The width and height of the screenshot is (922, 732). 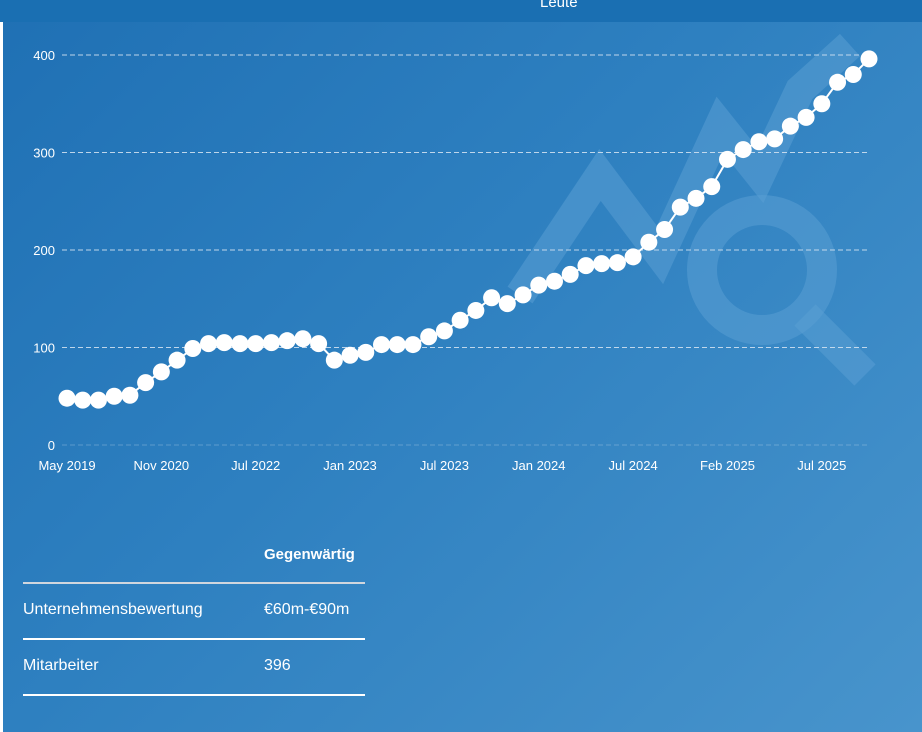 What do you see at coordinates (255, 465) in the screenshot?
I see `x-tick-label: Jul 2022` at bounding box center [255, 465].